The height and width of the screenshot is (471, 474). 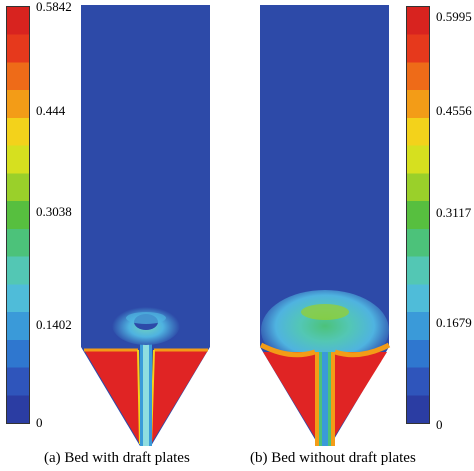 What do you see at coordinates (39, 422) in the screenshot?
I see `left-colorbar-min-label: 0` at bounding box center [39, 422].